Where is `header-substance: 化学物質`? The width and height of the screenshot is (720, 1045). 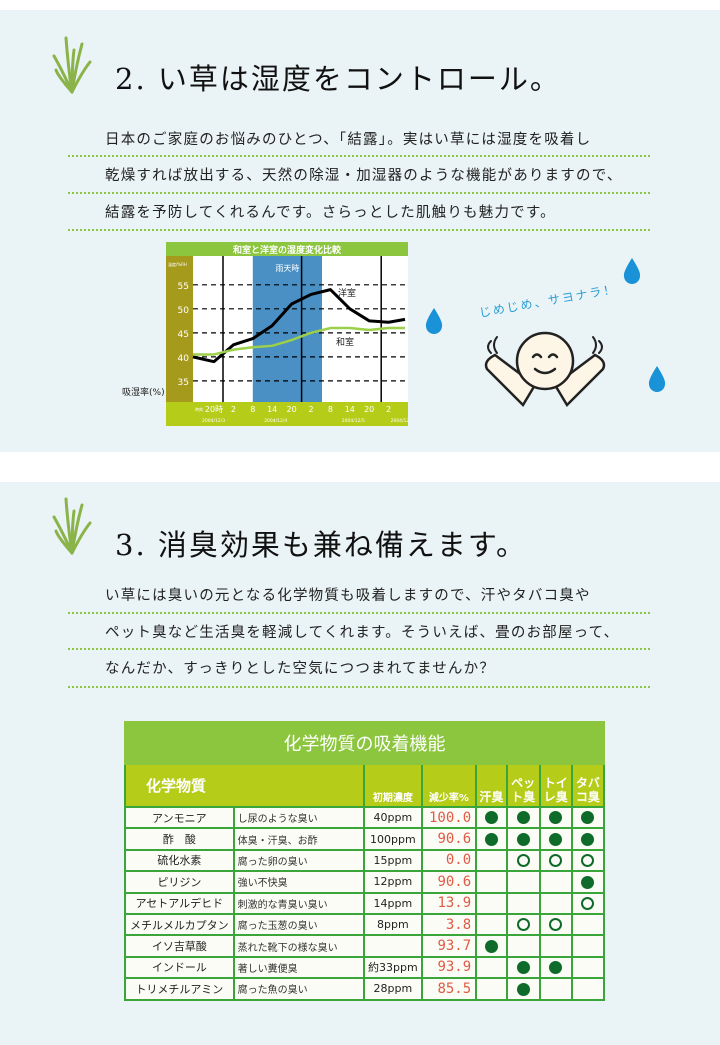
header-substance: 化学物質 is located at coordinates (244, 786).